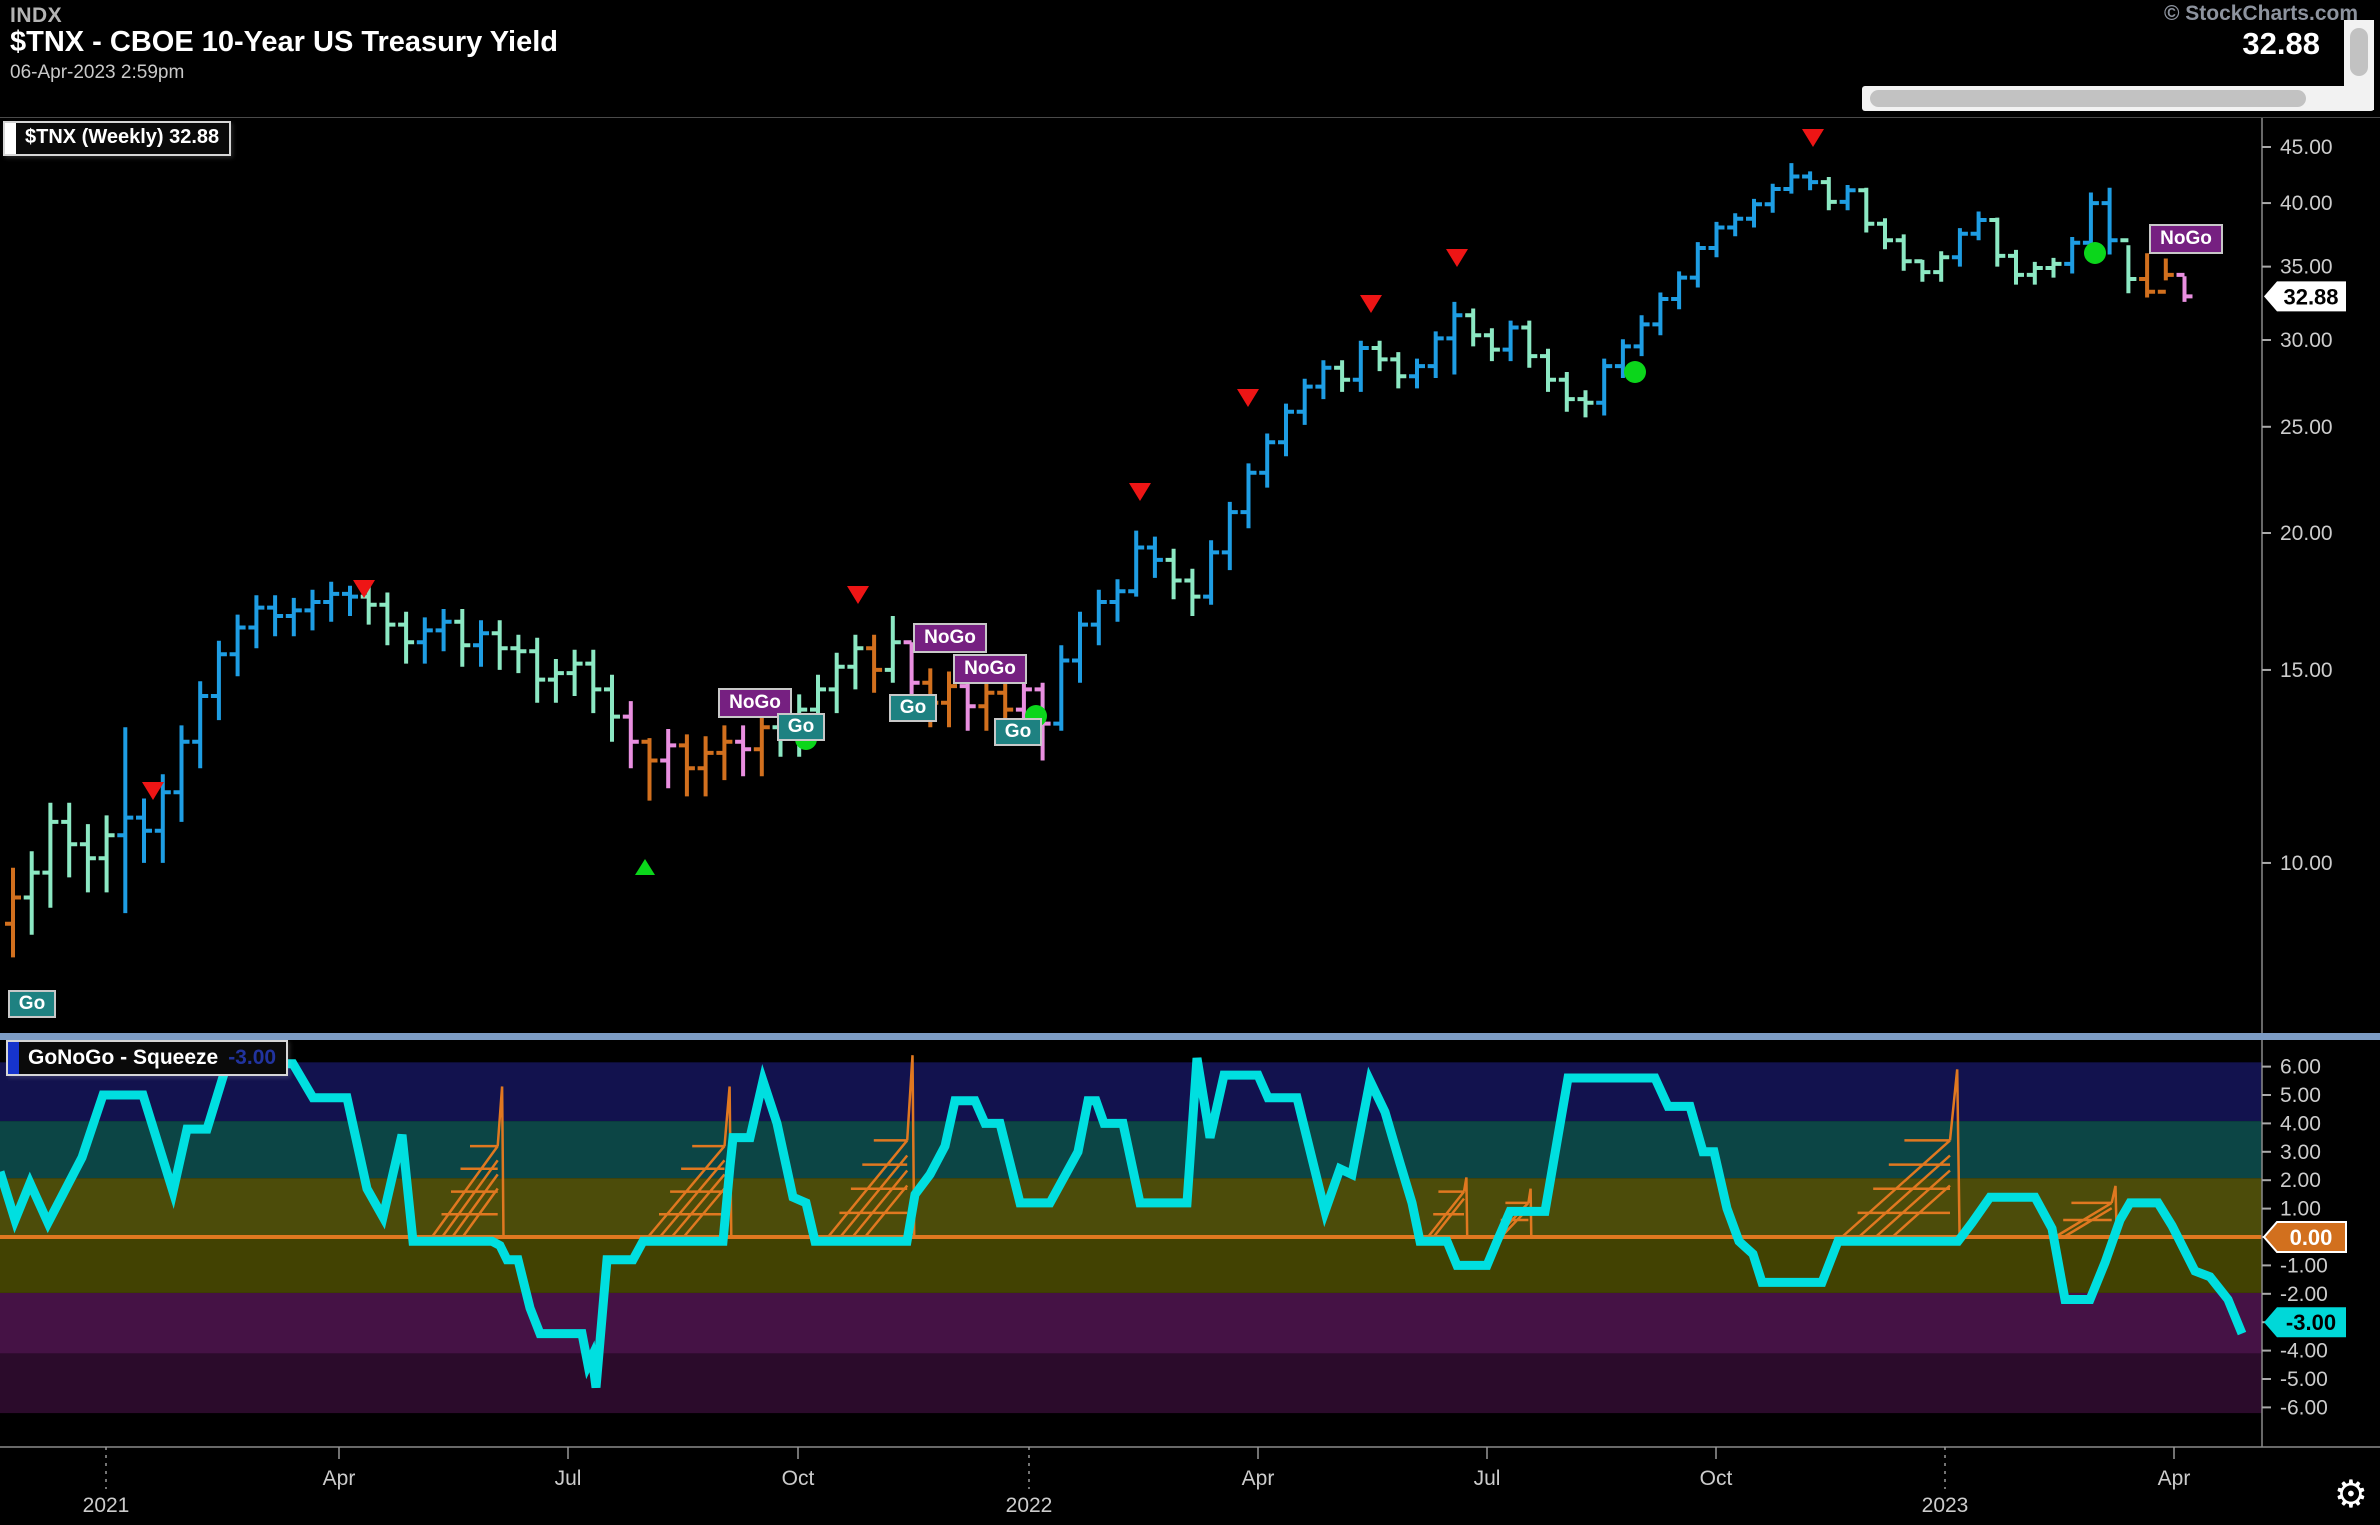 This screenshot has height=1525, width=2380. What do you see at coordinates (2260, 13) in the screenshot?
I see `copyright-label: © StockCharts.com` at bounding box center [2260, 13].